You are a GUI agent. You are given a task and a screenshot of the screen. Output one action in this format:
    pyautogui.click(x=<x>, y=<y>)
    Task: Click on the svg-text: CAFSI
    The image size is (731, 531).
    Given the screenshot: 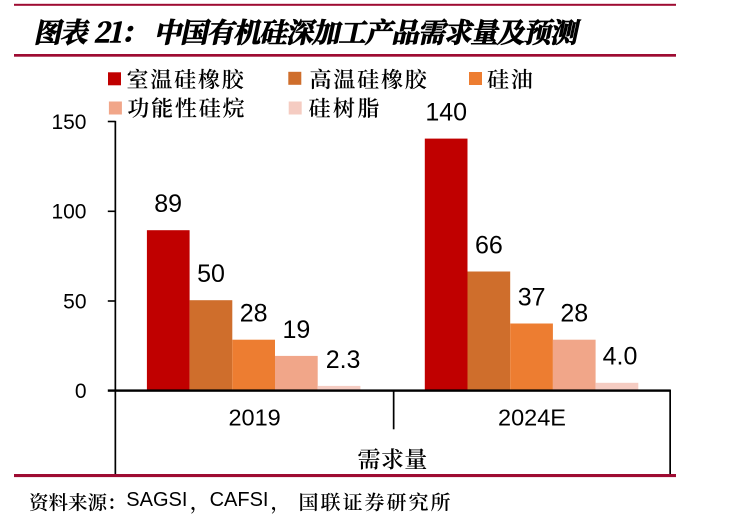 What is the action you would take?
    pyautogui.click(x=239, y=500)
    